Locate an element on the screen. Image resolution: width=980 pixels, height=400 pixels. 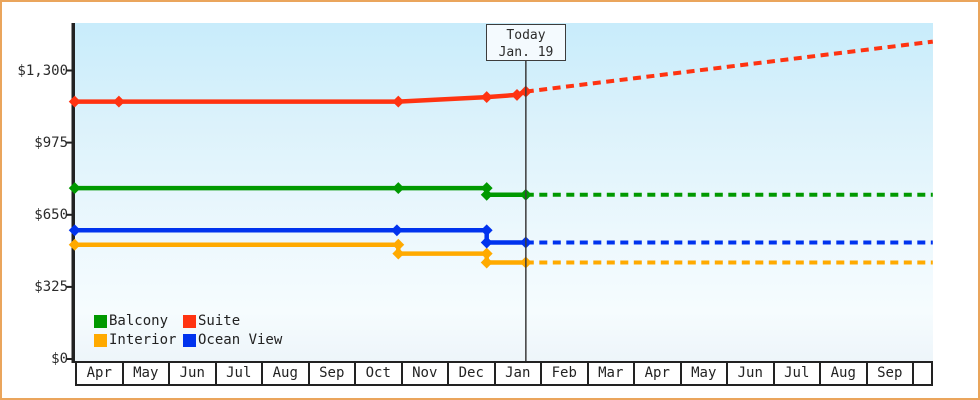
y-axis-line is located at coordinates (73, 193).